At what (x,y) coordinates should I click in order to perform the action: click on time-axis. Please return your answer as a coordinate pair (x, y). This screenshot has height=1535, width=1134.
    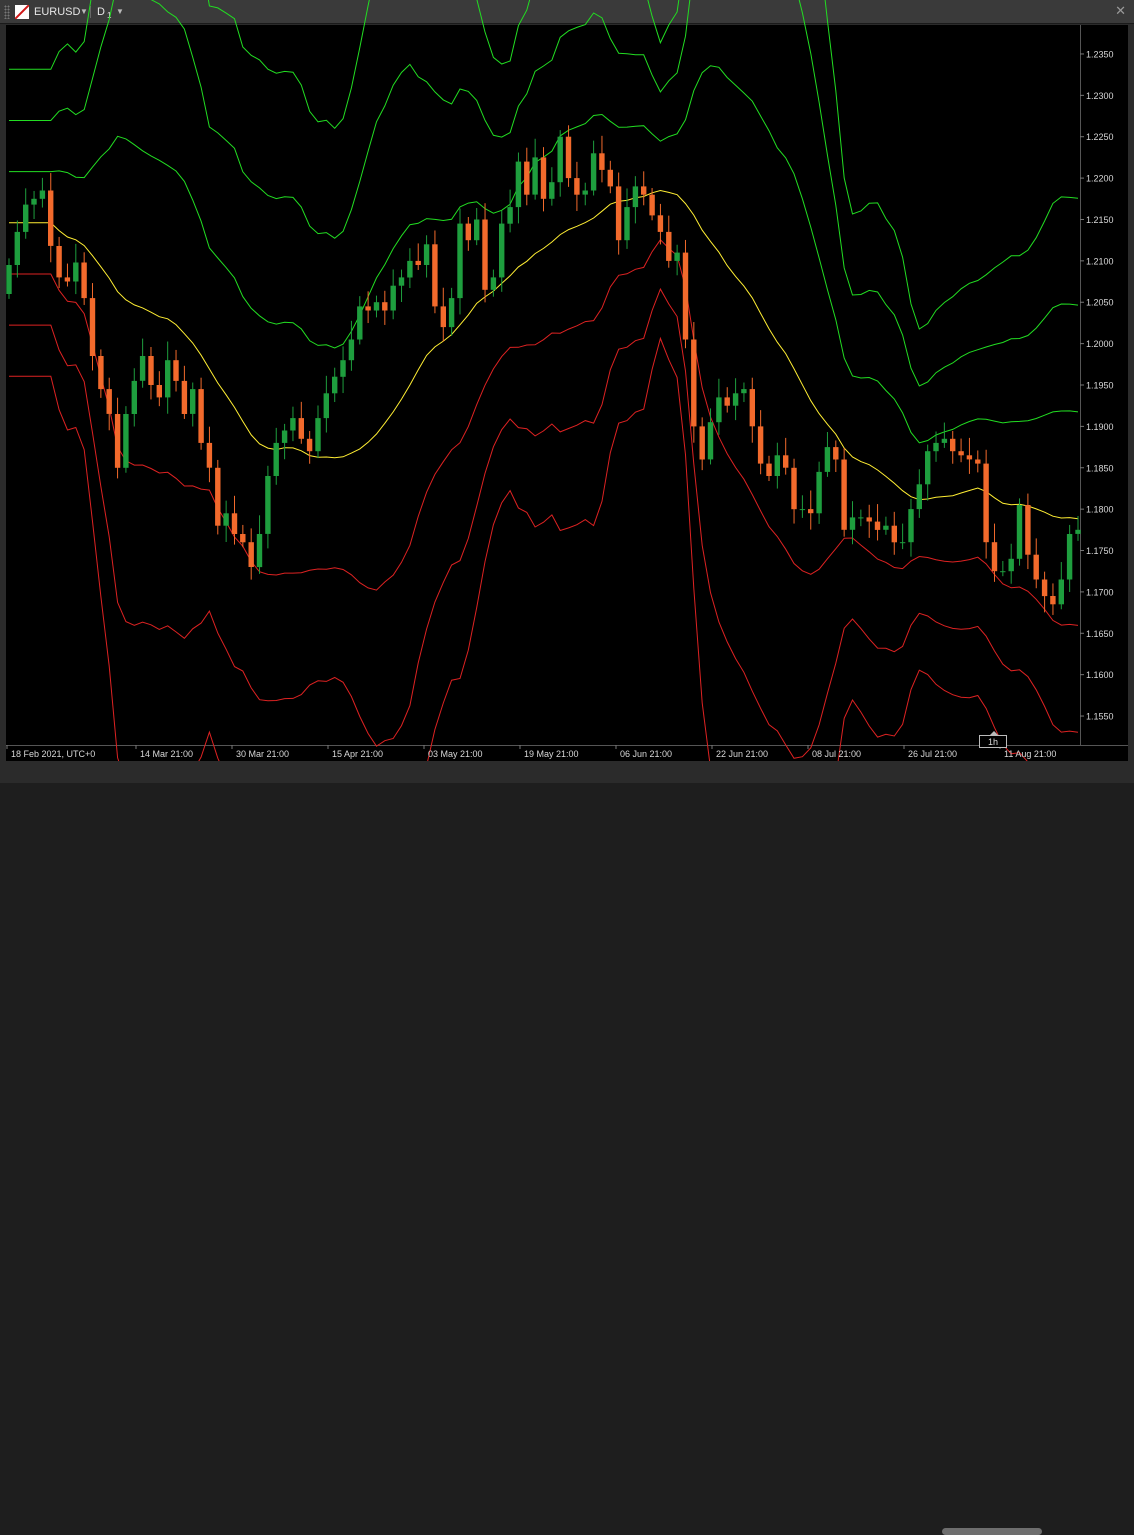
    Looking at the image, I should click on (567, 753).